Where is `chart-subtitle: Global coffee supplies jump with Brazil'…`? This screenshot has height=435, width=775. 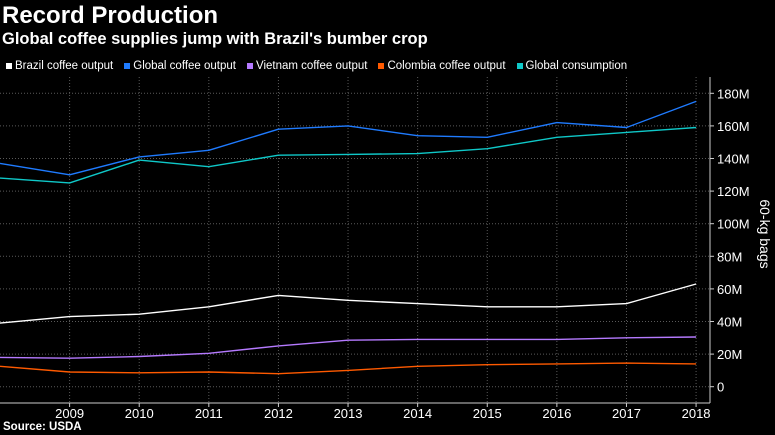 chart-subtitle: Global coffee supplies jump with Brazil'… is located at coordinates (215, 39).